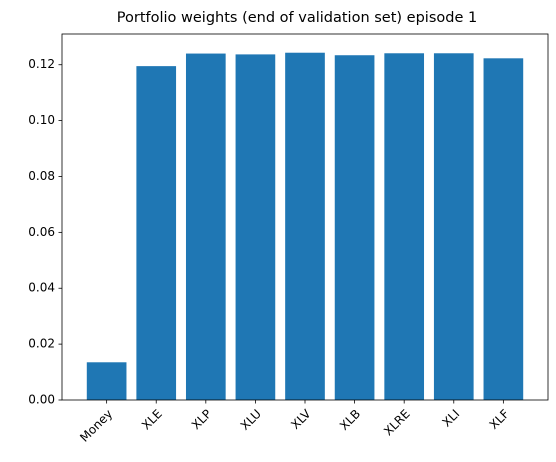 The width and height of the screenshot is (556, 462). I want to click on x-tick-label: XLP, so click(202, 420).